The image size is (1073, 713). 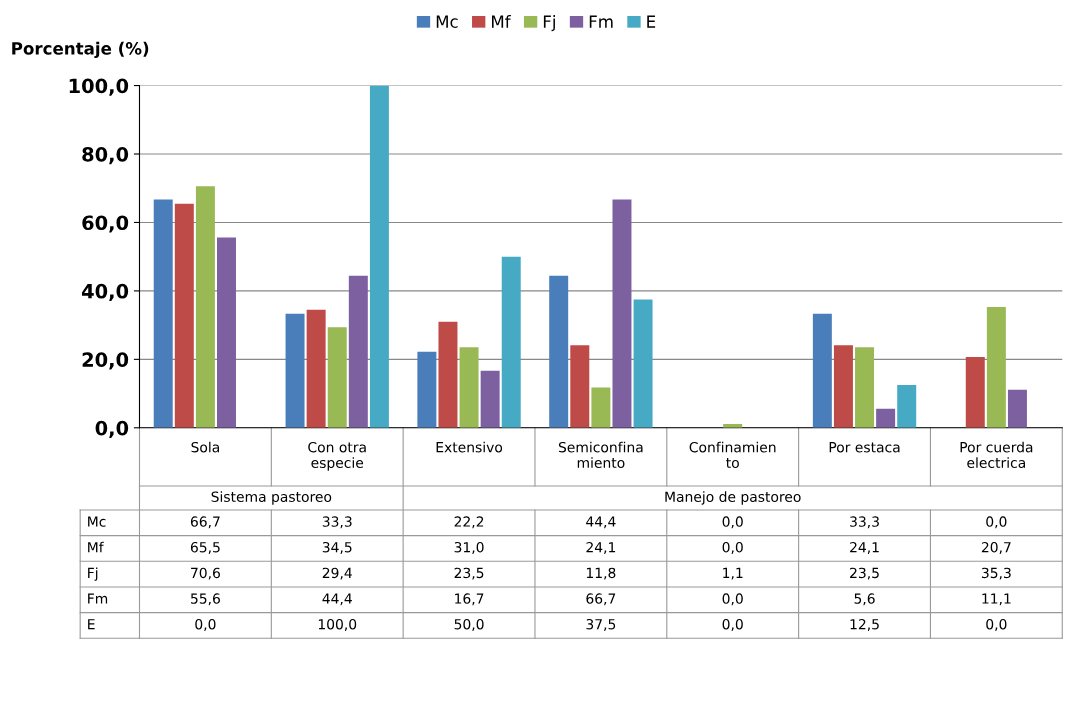 What do you see at coordinates (469, 599) in the screenshot?
I see `data-label: 16,7` at bounding box center [469, 599].